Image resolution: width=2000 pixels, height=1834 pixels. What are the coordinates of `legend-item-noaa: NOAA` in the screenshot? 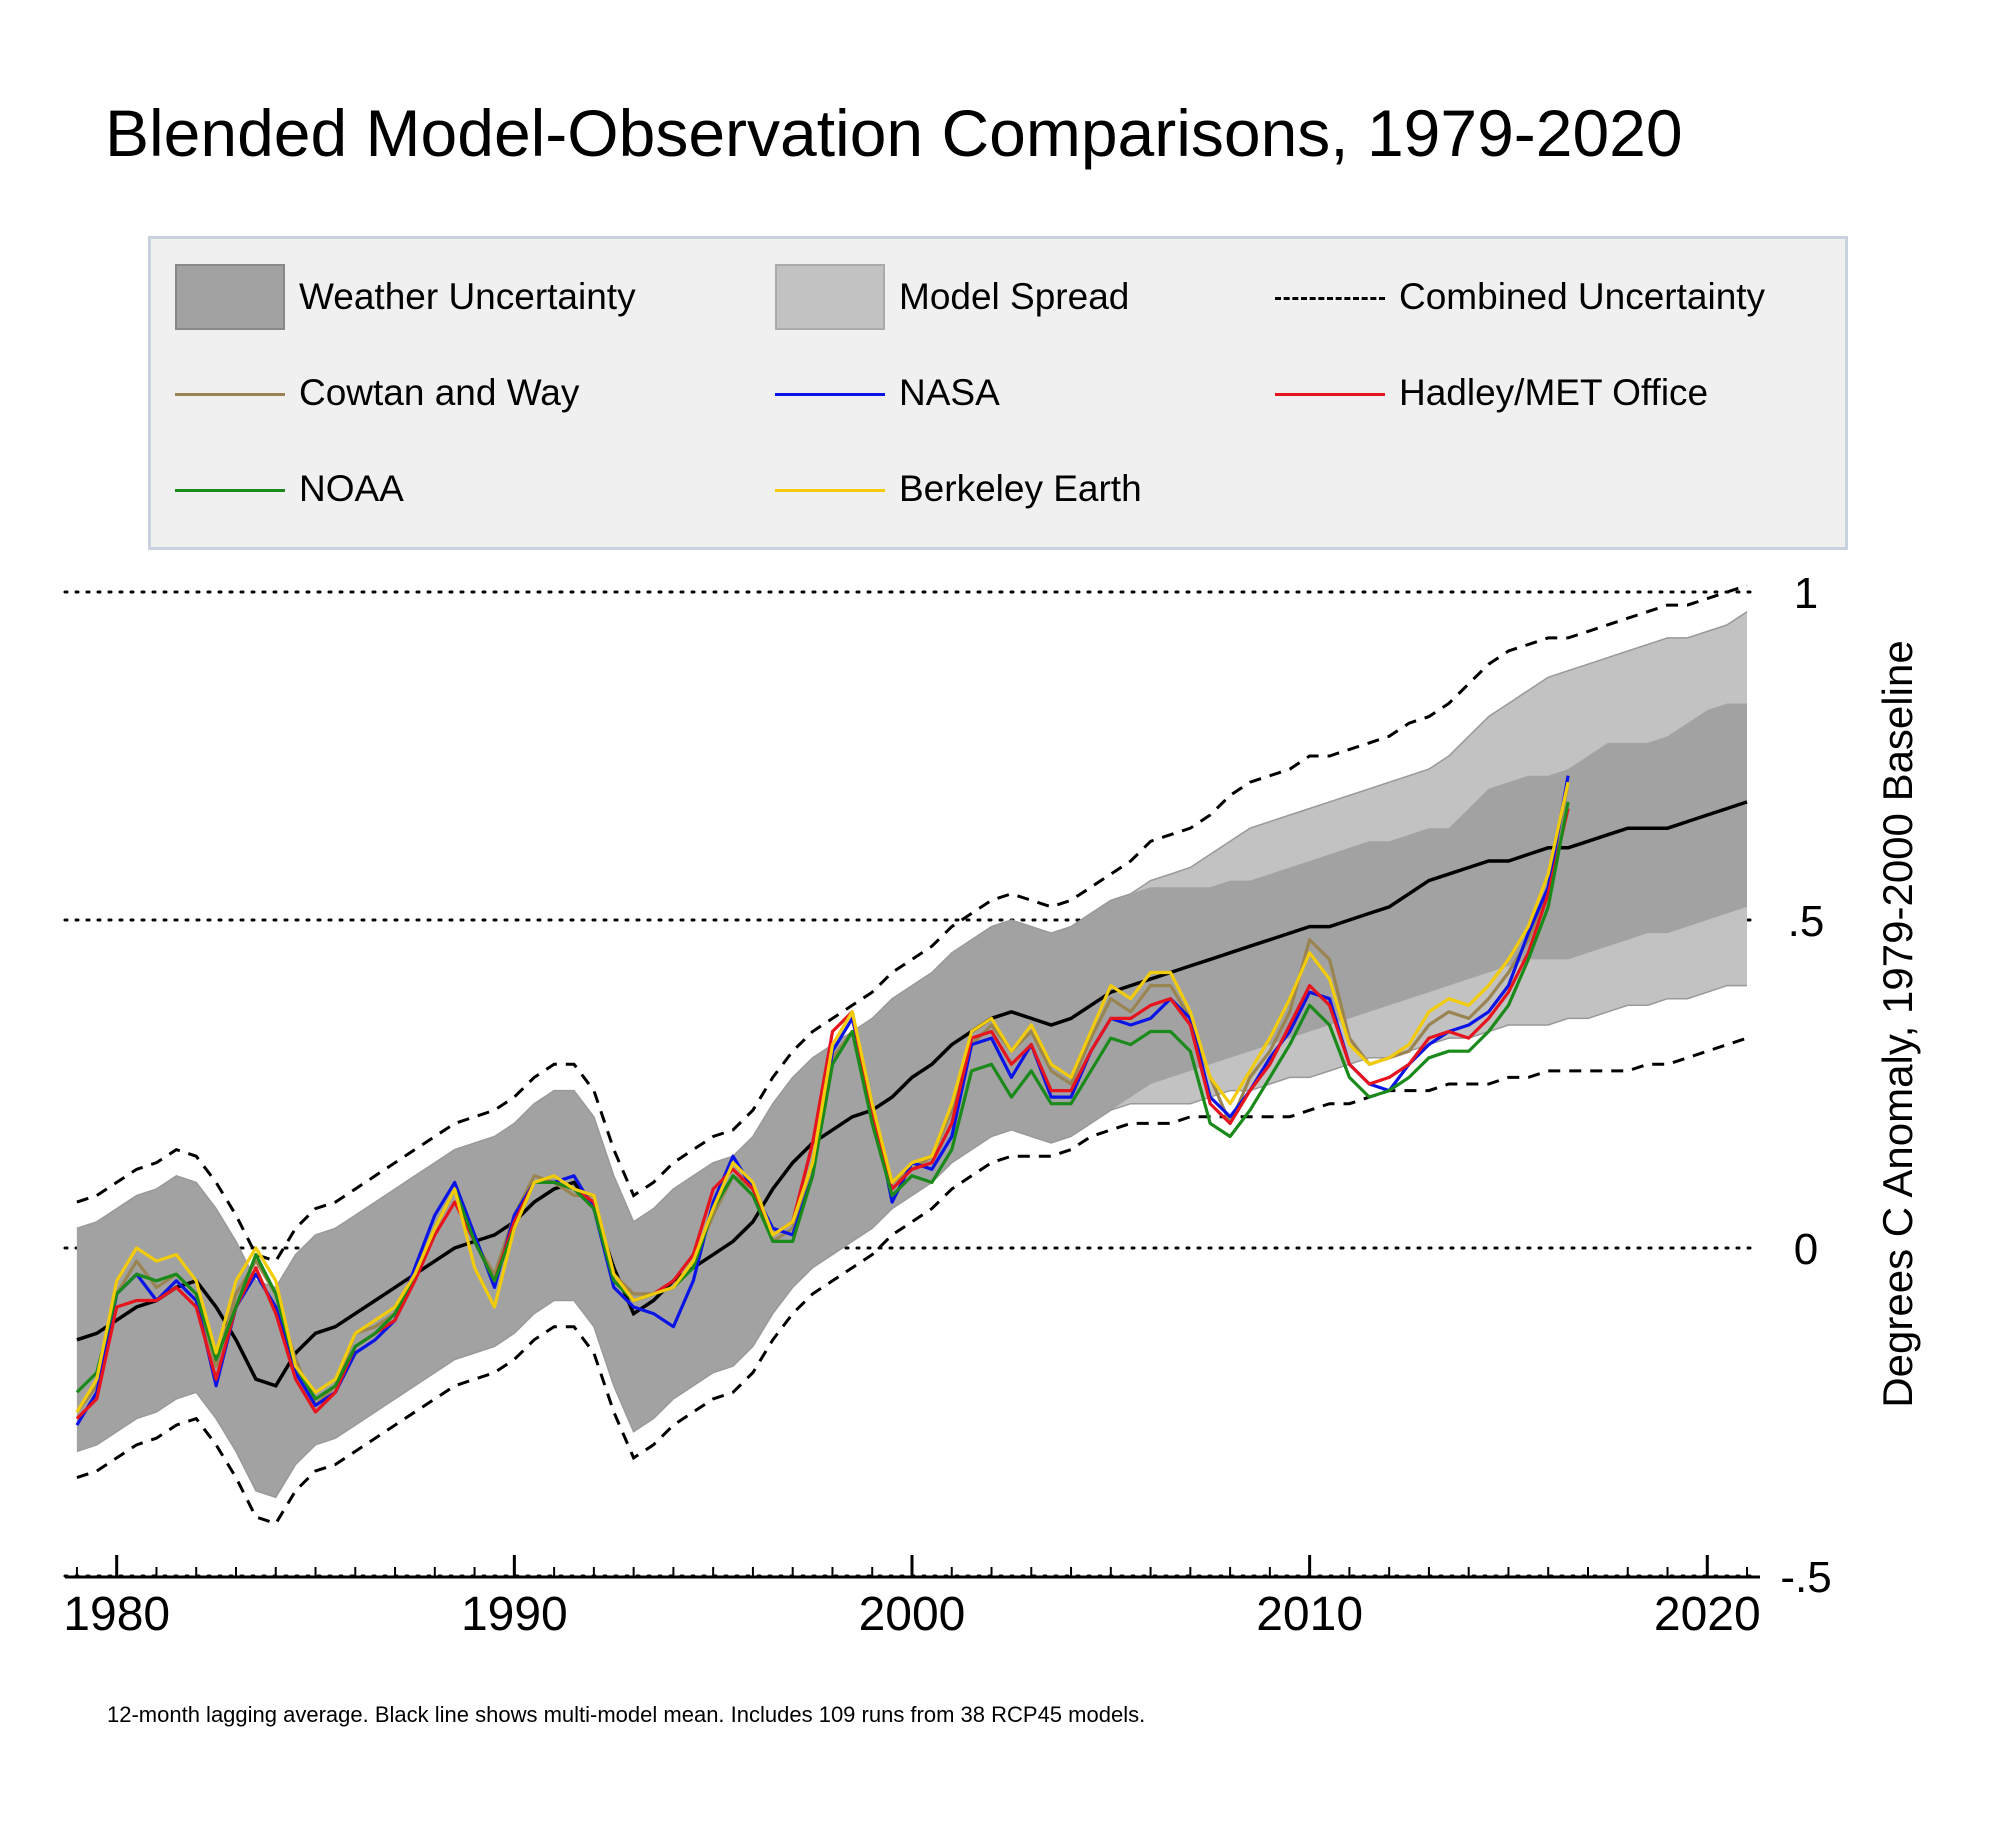 It's located at (431, 489).